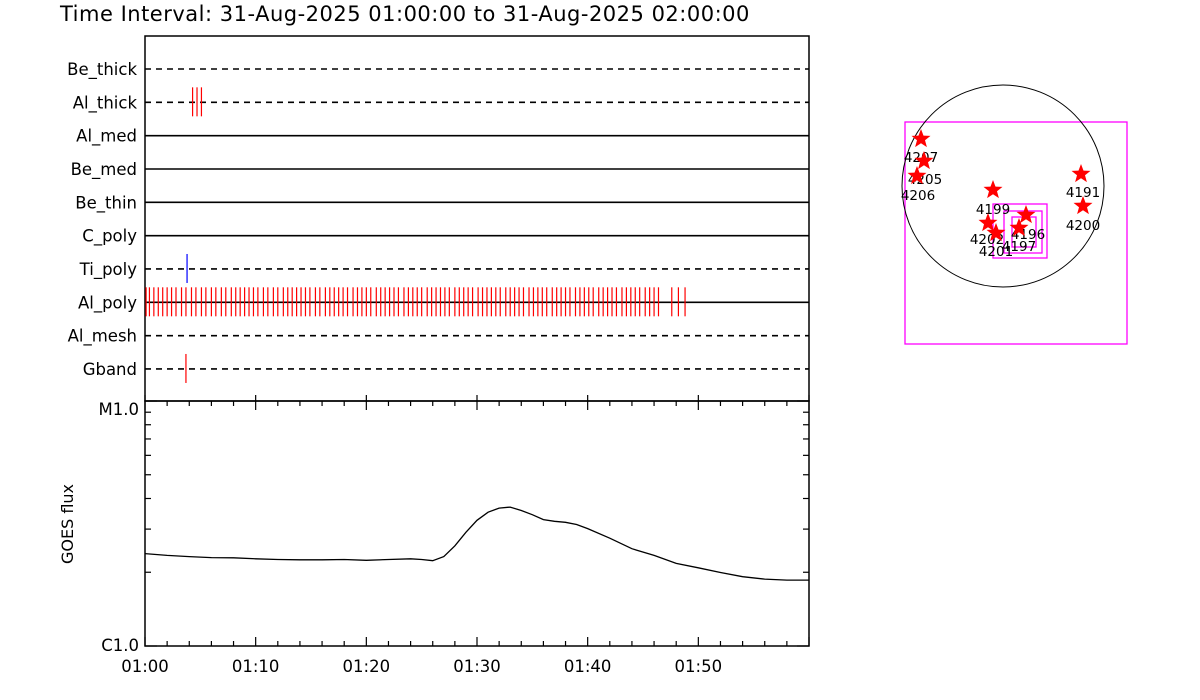 The height and width of the screenshot is (700, 1200). What do you see at coordinates (67, 524) in the screenshot?
I see `y-axis-label: GOES flux` at bounding box center [67, 524].